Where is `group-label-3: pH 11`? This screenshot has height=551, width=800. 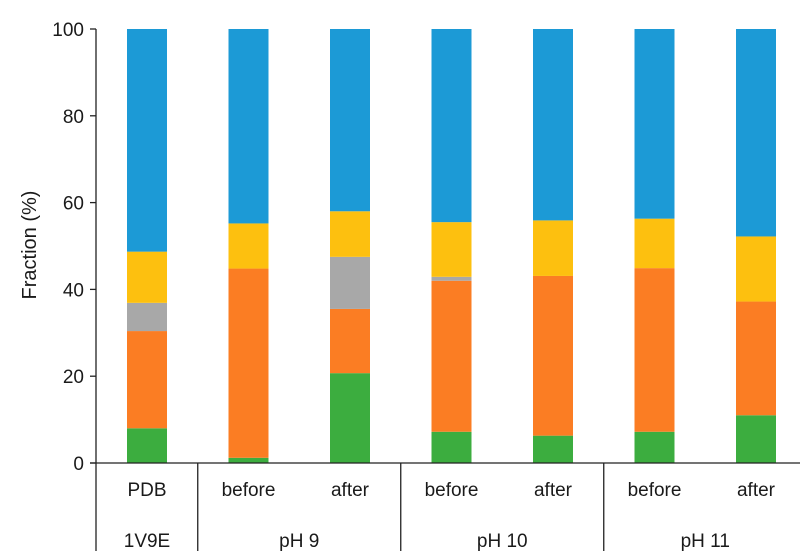 group-label-3: pH 11 is located at coordinates (705, 541).